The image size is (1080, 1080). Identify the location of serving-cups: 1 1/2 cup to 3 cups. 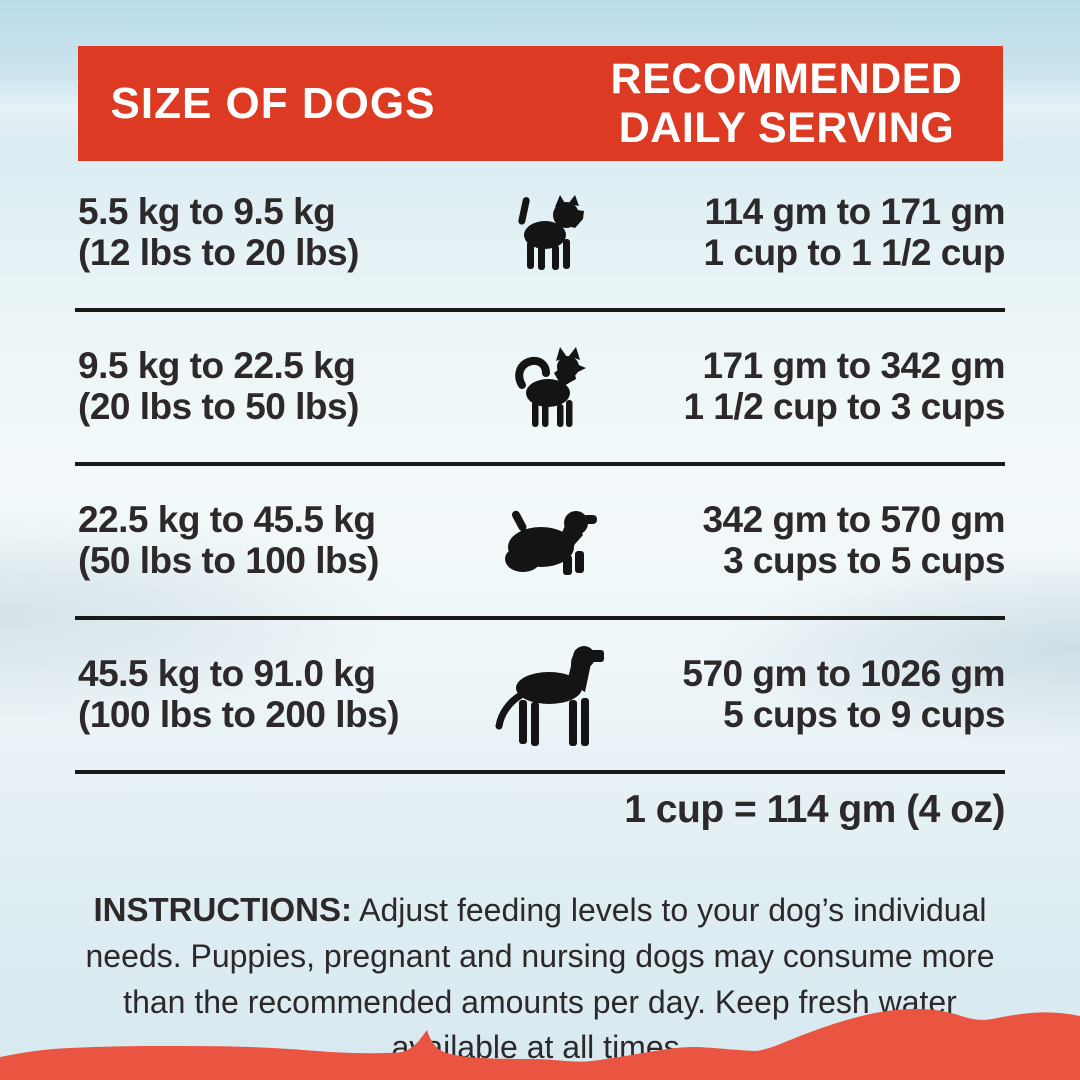
(844, 406).